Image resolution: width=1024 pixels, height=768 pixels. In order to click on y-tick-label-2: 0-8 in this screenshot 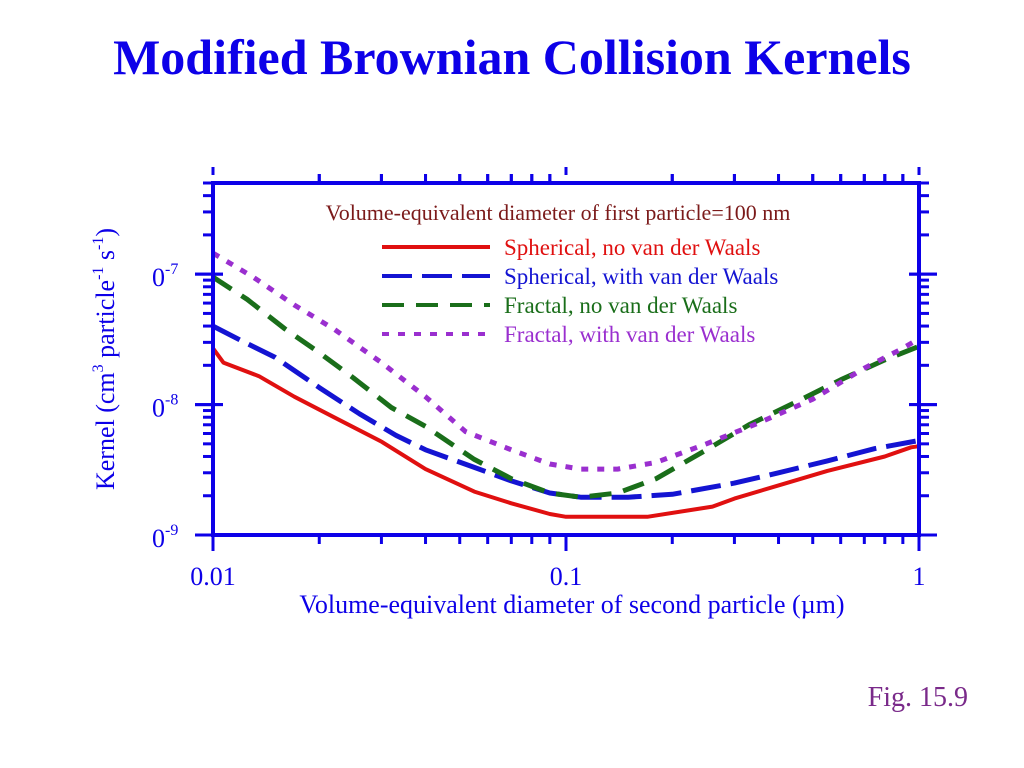, I will do `click(165, 407)`.